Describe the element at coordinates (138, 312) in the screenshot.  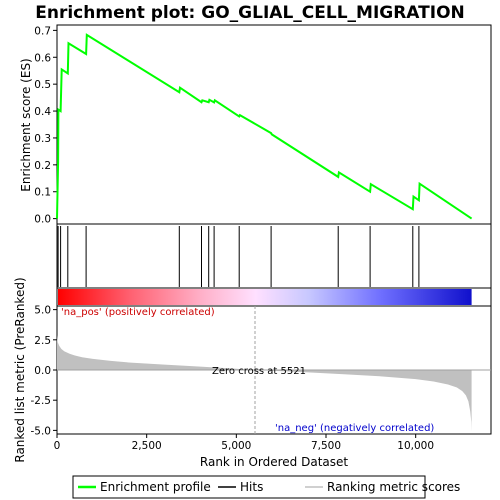
I see `pos-label: 'na_pos' (positively correlated)` at that location.